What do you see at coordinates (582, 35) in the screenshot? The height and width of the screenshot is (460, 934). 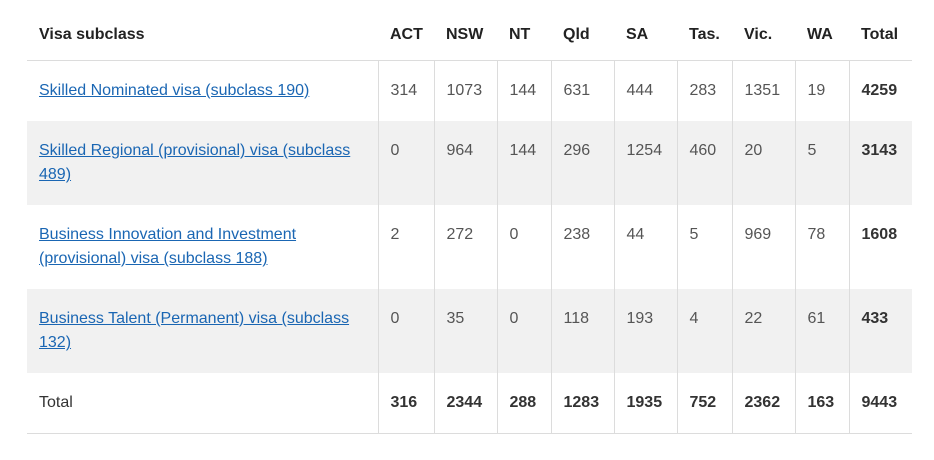 I see `header-qld: Qld` at bounding box center [582, 35].